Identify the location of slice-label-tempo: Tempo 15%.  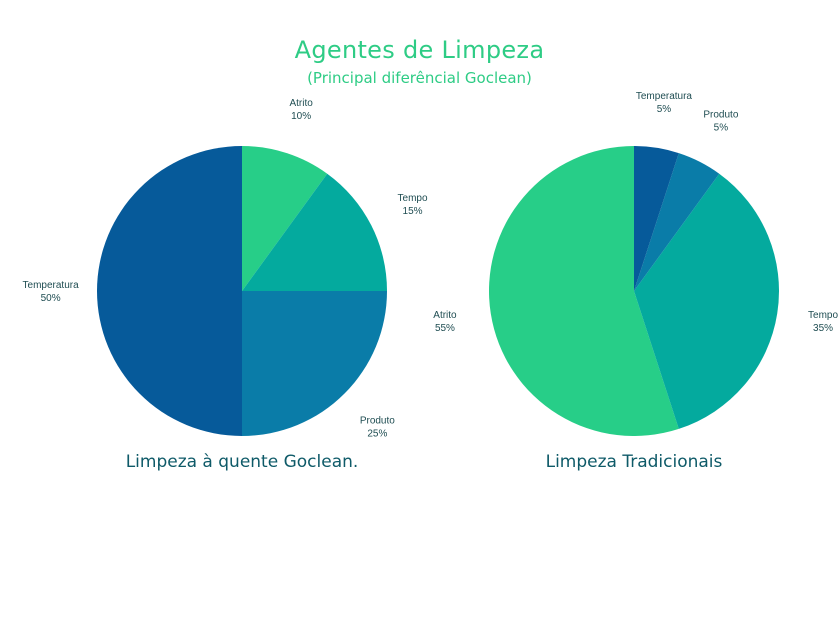
(413, 205).